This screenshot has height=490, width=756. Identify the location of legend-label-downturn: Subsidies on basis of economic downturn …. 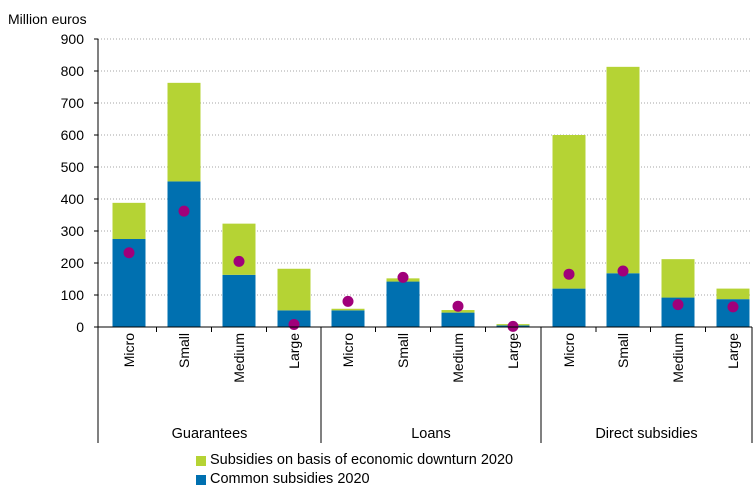
(362, 460).